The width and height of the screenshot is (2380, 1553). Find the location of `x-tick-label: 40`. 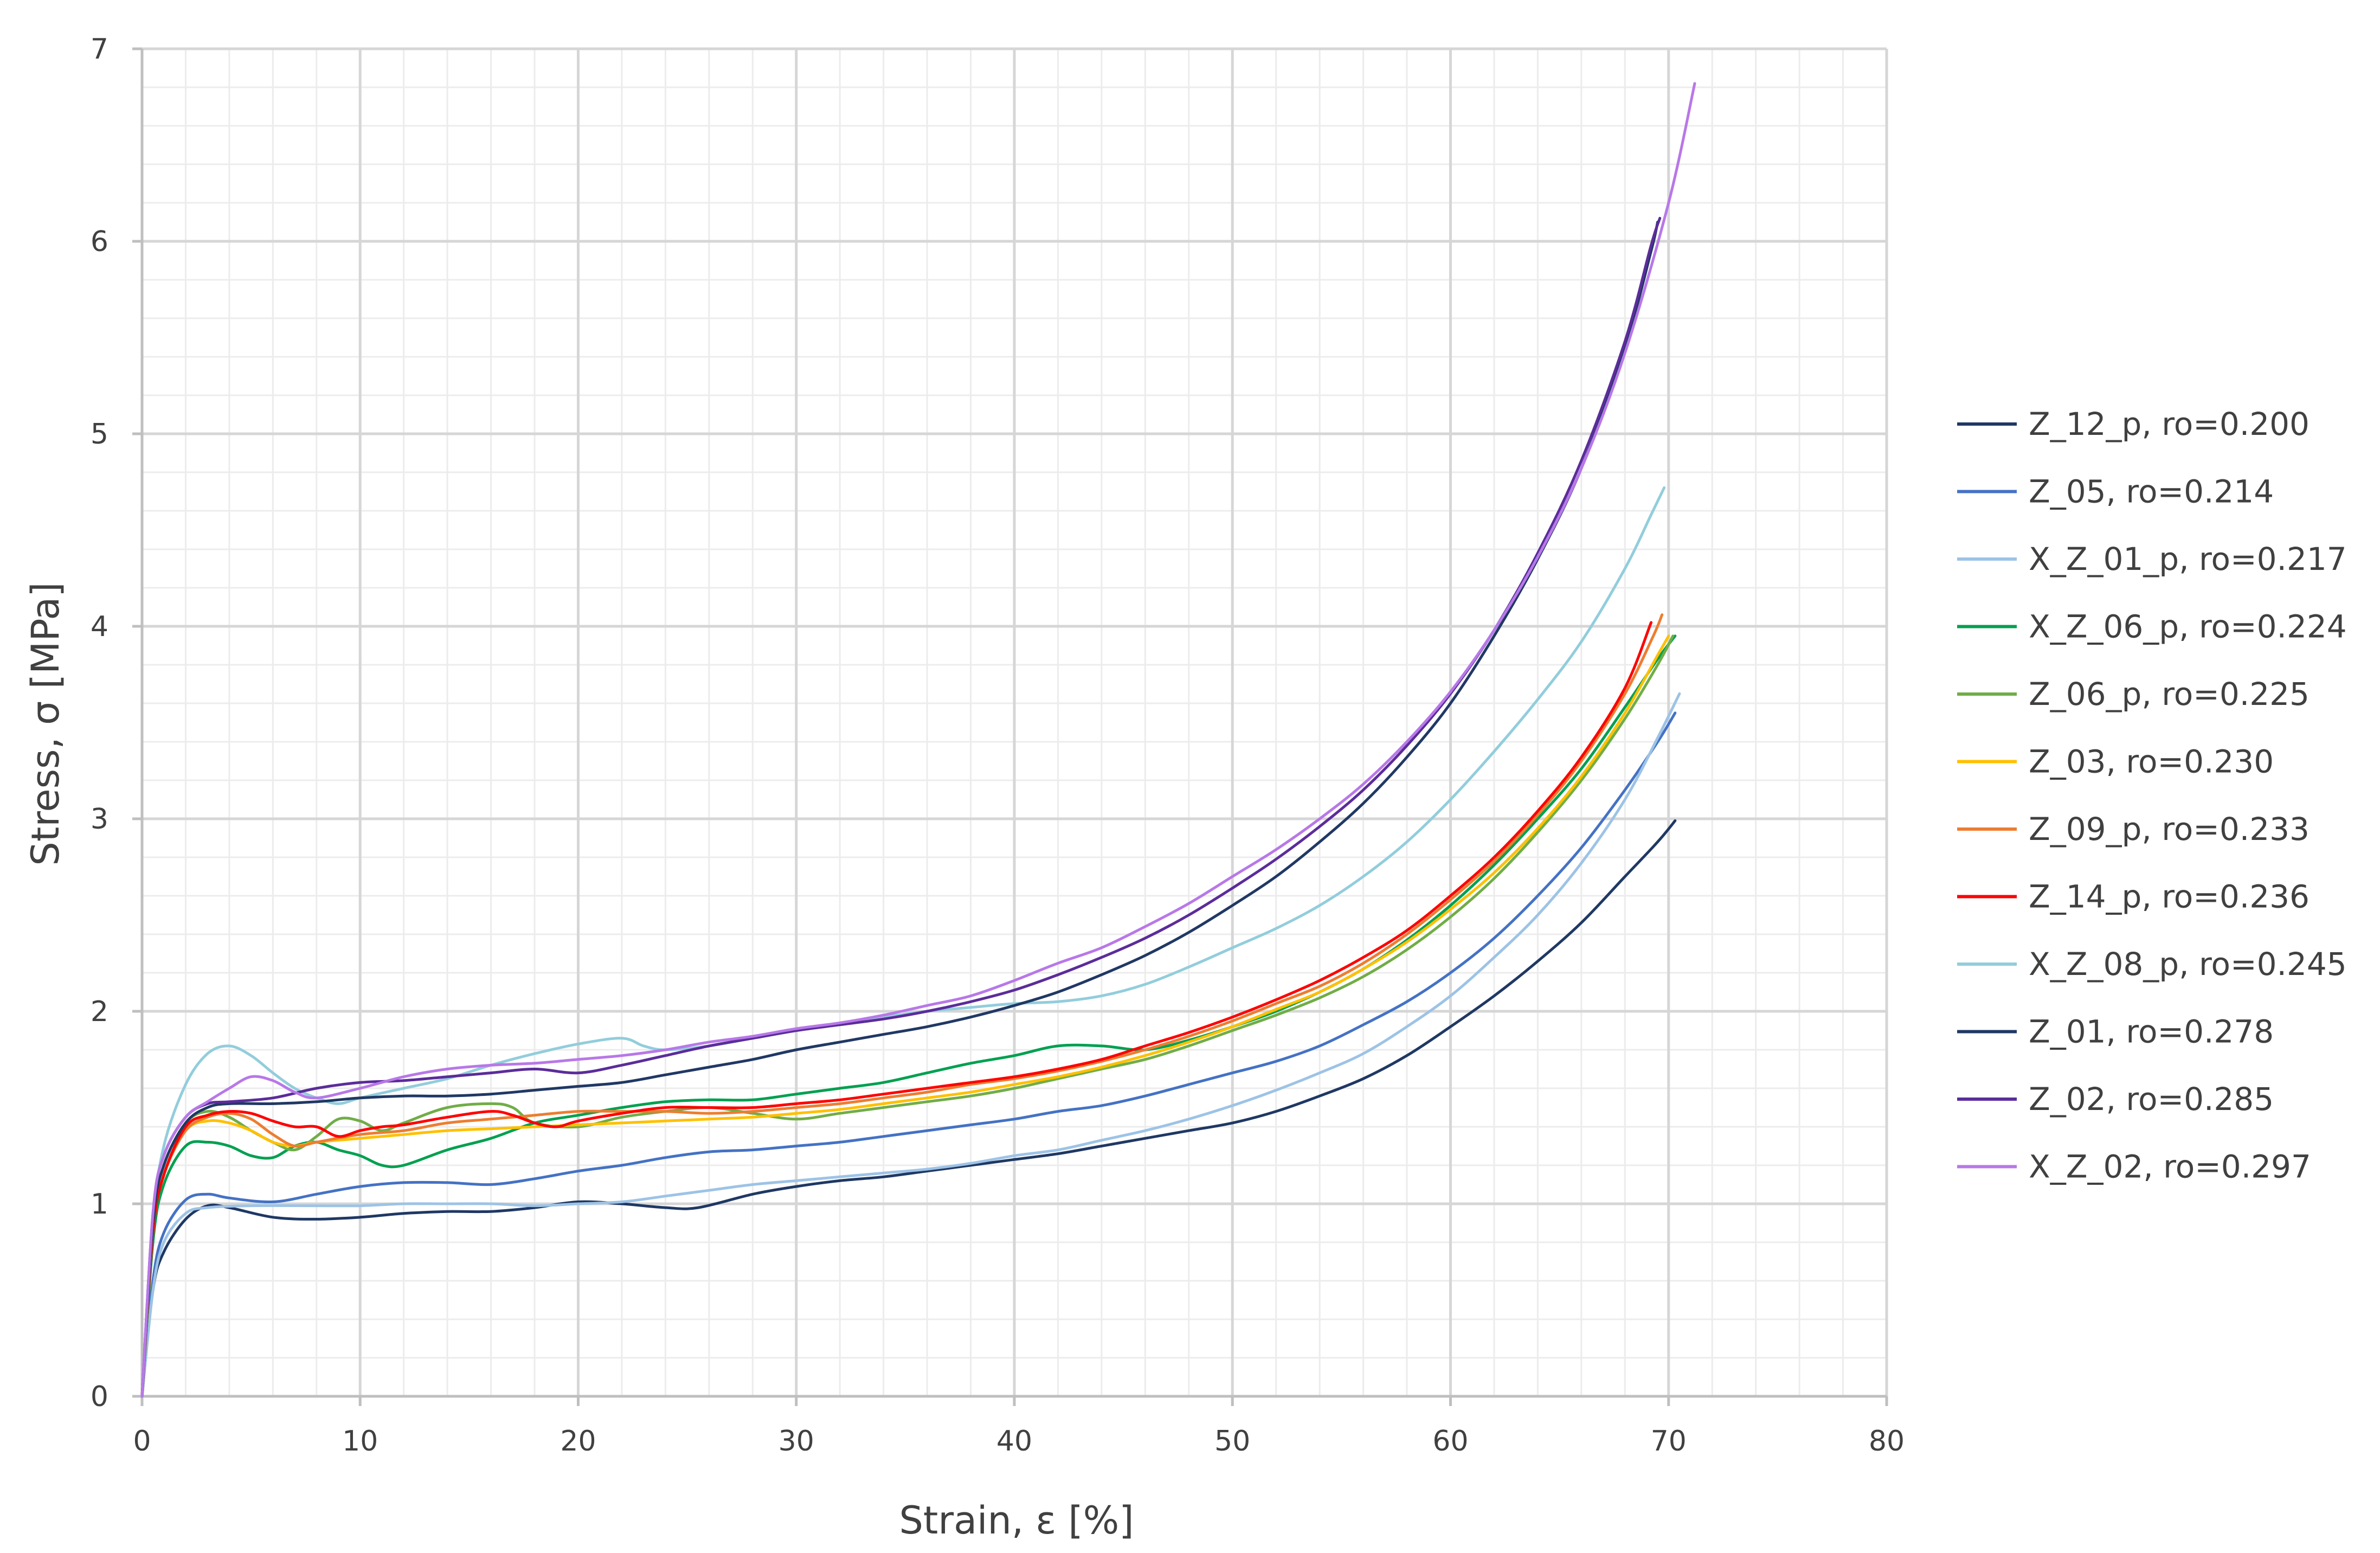

x-tick-label: 40 is located at coordinates (1014, 1441).